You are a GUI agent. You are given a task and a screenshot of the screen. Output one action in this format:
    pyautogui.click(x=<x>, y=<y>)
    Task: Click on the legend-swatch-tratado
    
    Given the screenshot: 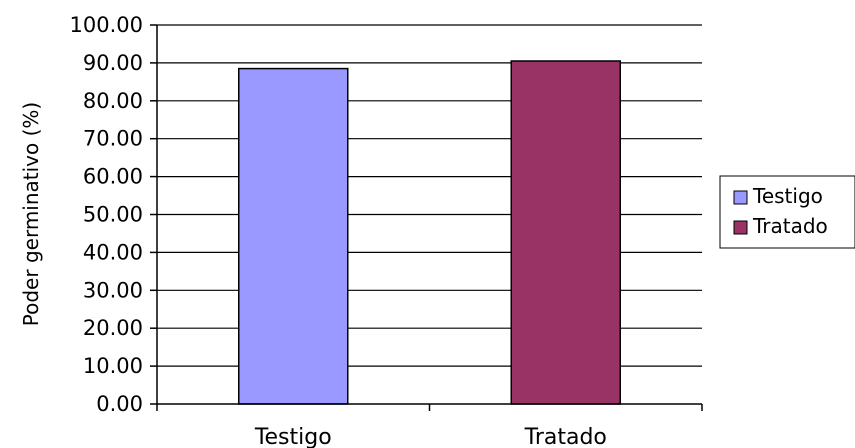 What is the action you would take?
    pyautogui.click(x=740, y=227)
    